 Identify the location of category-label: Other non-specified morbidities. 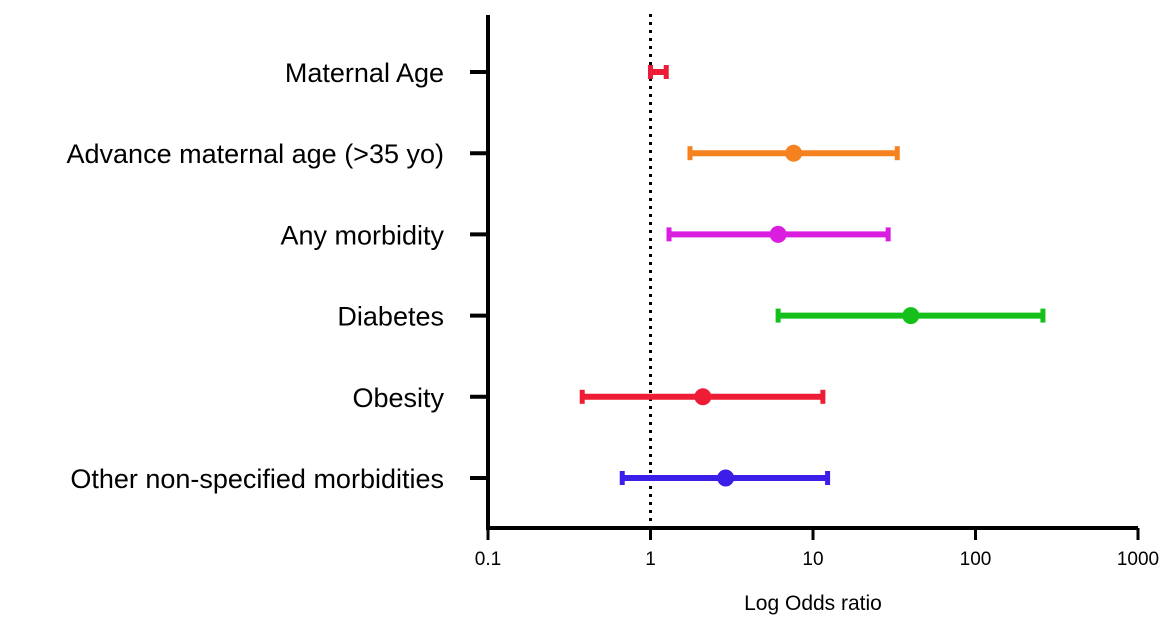
(257, 479).